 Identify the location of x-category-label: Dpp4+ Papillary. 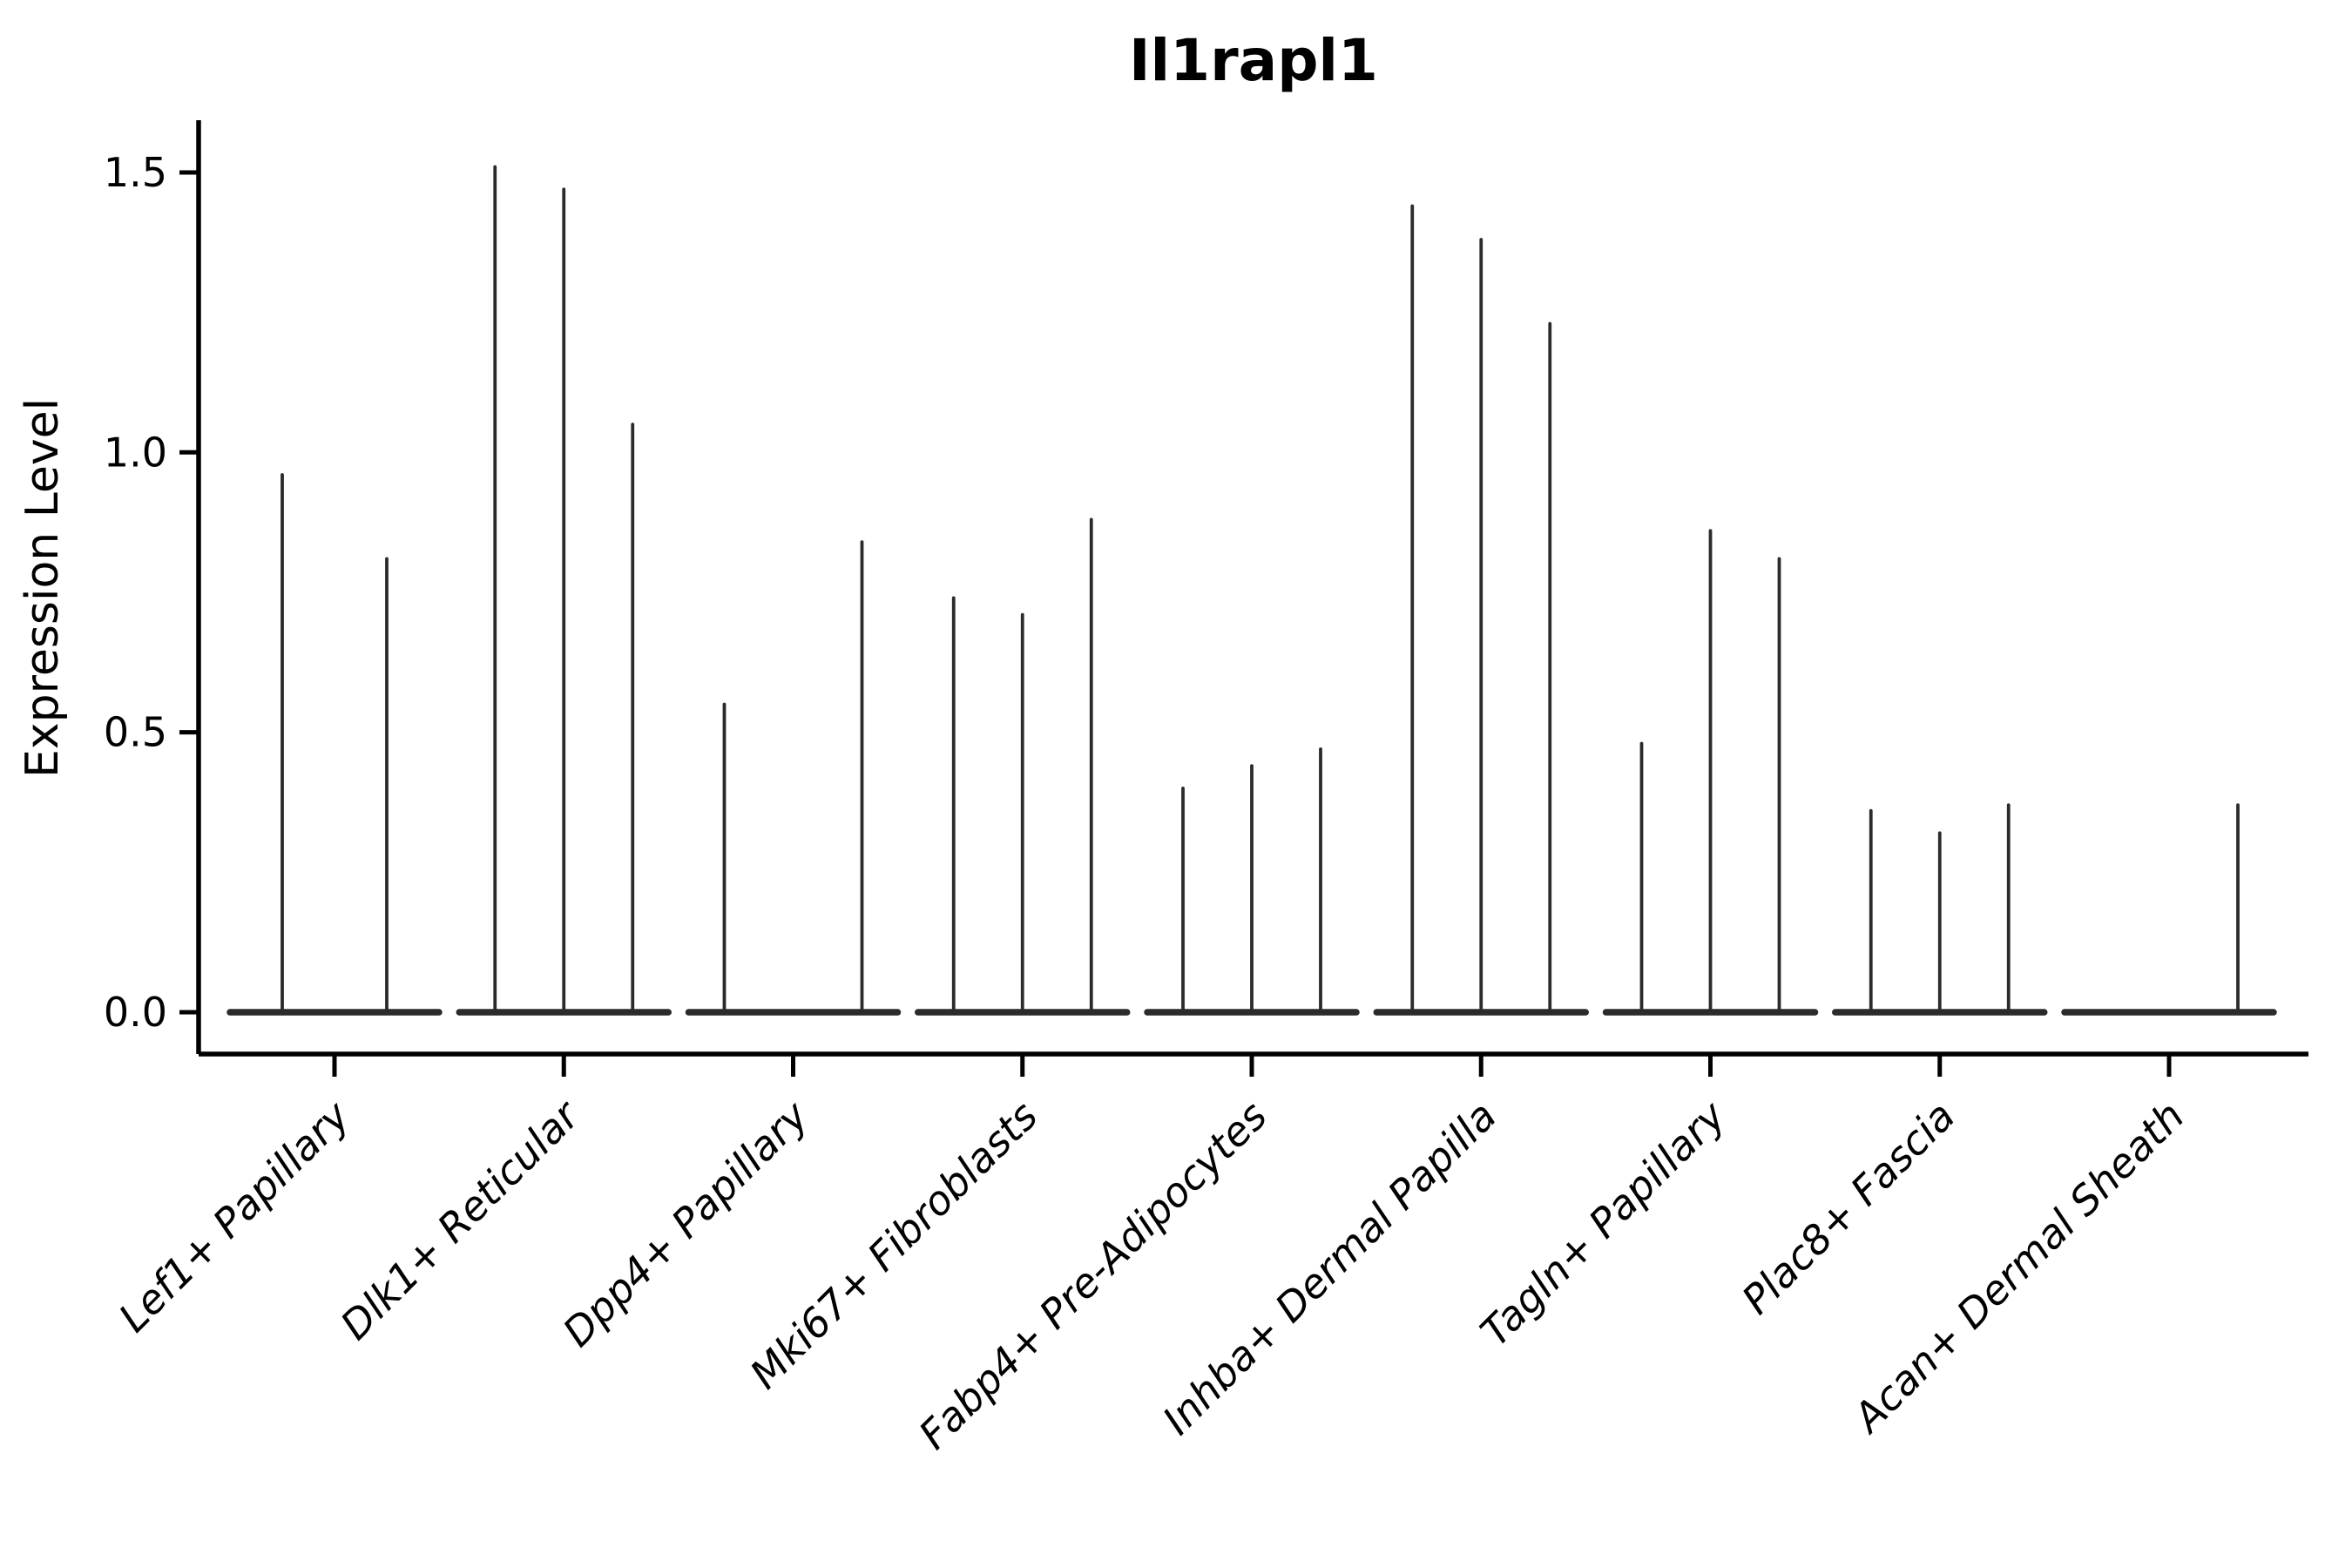
(686, 1223).